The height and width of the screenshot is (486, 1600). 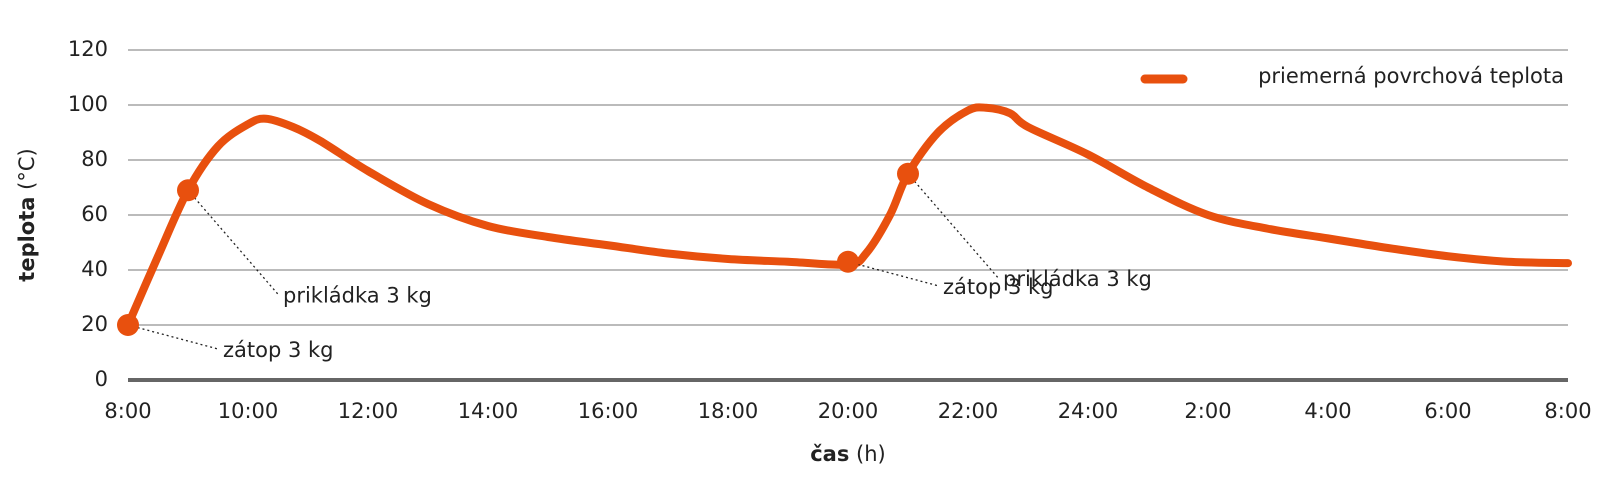 I want to click on y-tick-label: 120, so click(x=88, y=49).